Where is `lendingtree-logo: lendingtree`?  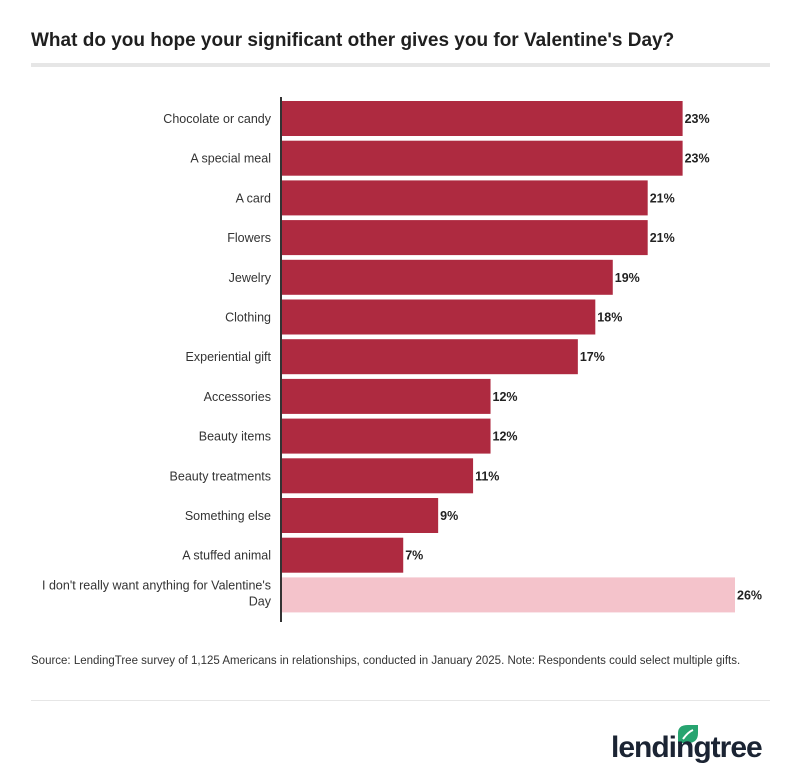
lendingtree-logo: lendingtree is located at coordinates (691, 745).